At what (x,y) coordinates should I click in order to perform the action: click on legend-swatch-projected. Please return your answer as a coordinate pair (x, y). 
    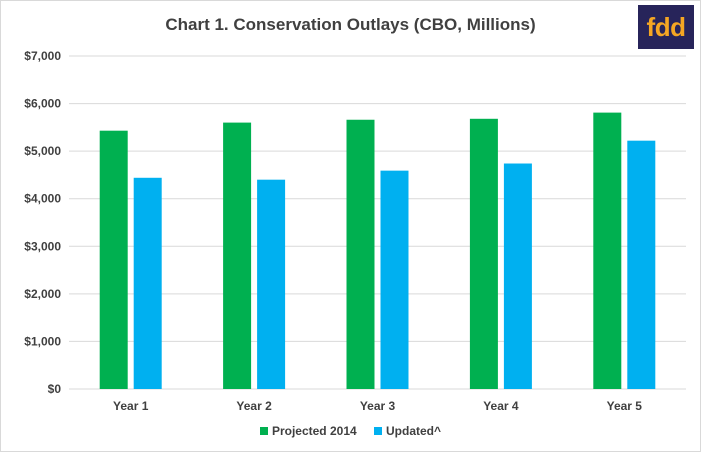
    Looking at the image, I should click on (263, 431).